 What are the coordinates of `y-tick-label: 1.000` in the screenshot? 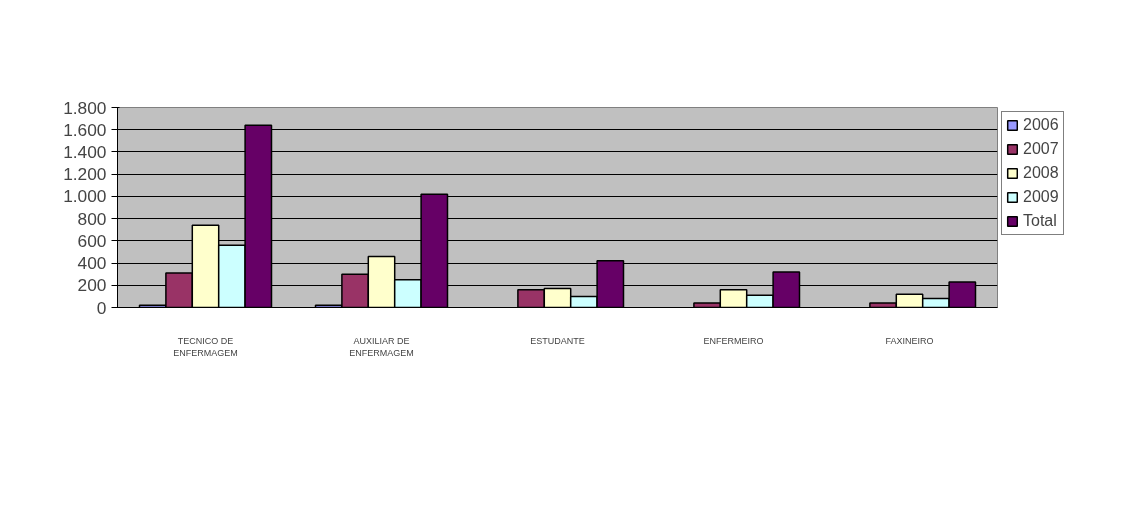 It's located at (85, 196).